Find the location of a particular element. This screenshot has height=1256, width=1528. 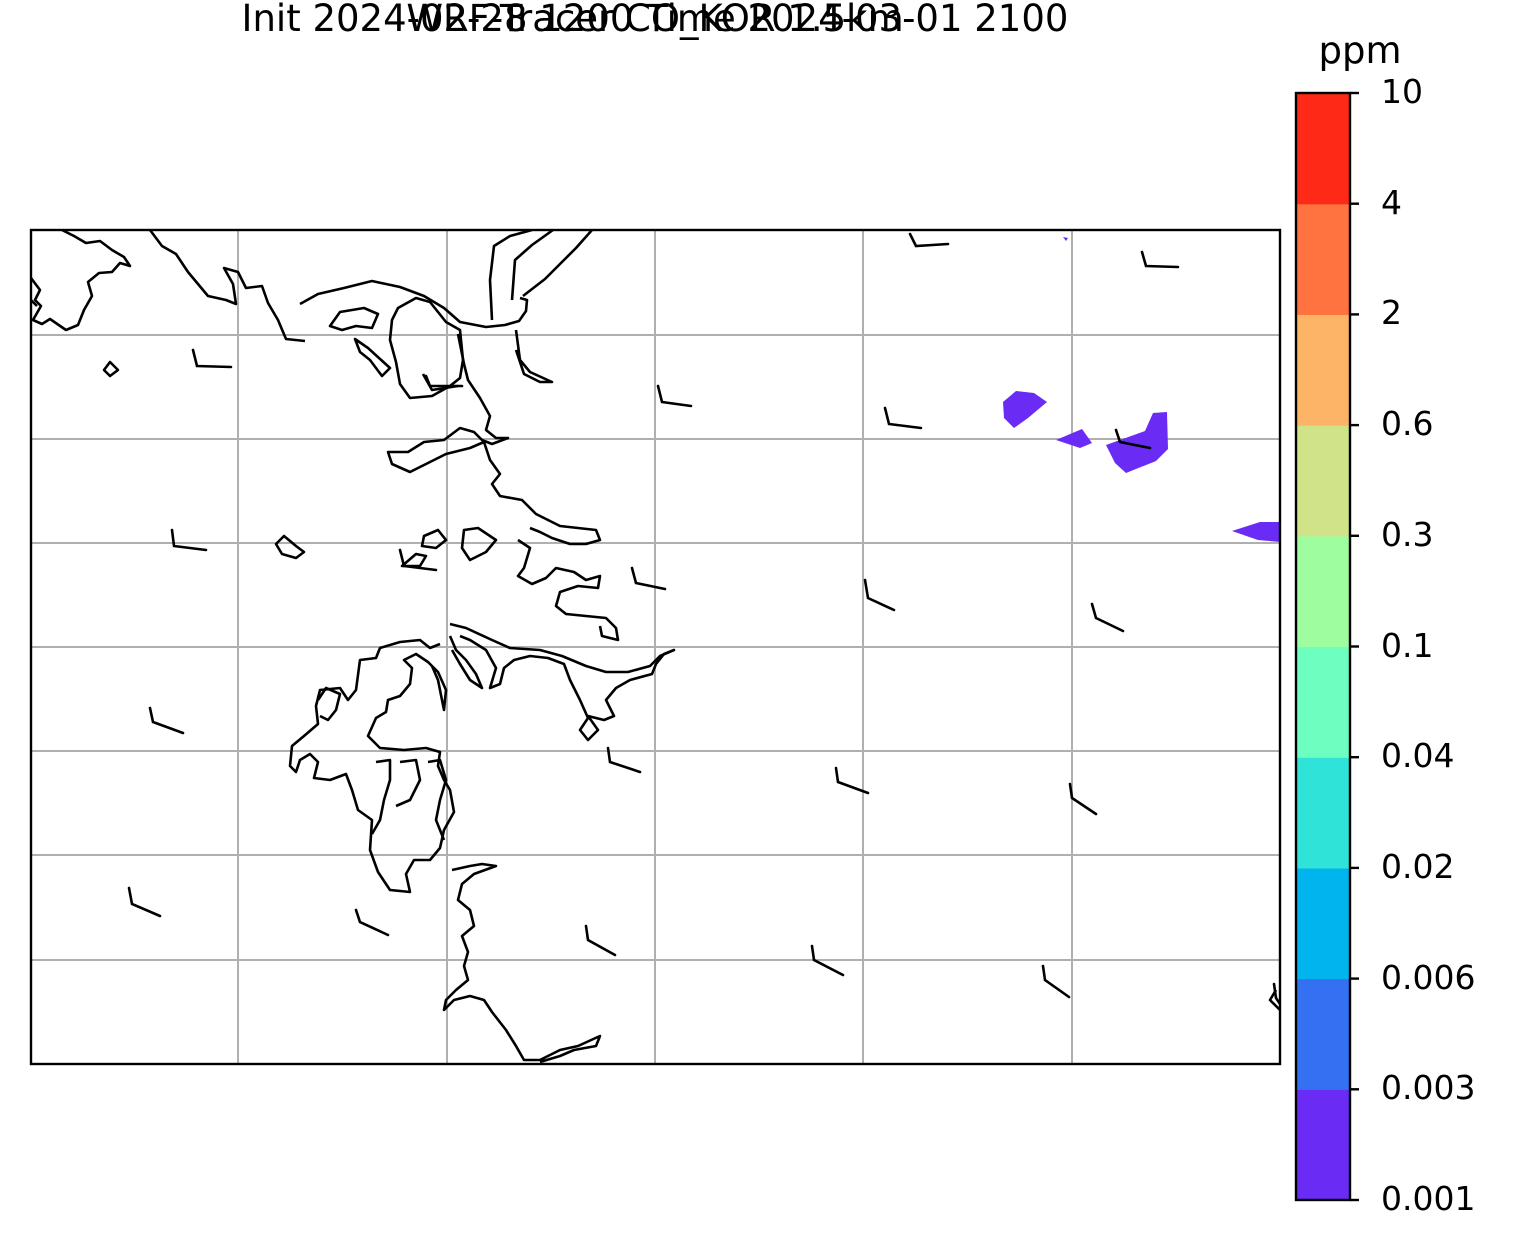

colorbar-unit-label: ppm is located at coordinates (1360, 50).